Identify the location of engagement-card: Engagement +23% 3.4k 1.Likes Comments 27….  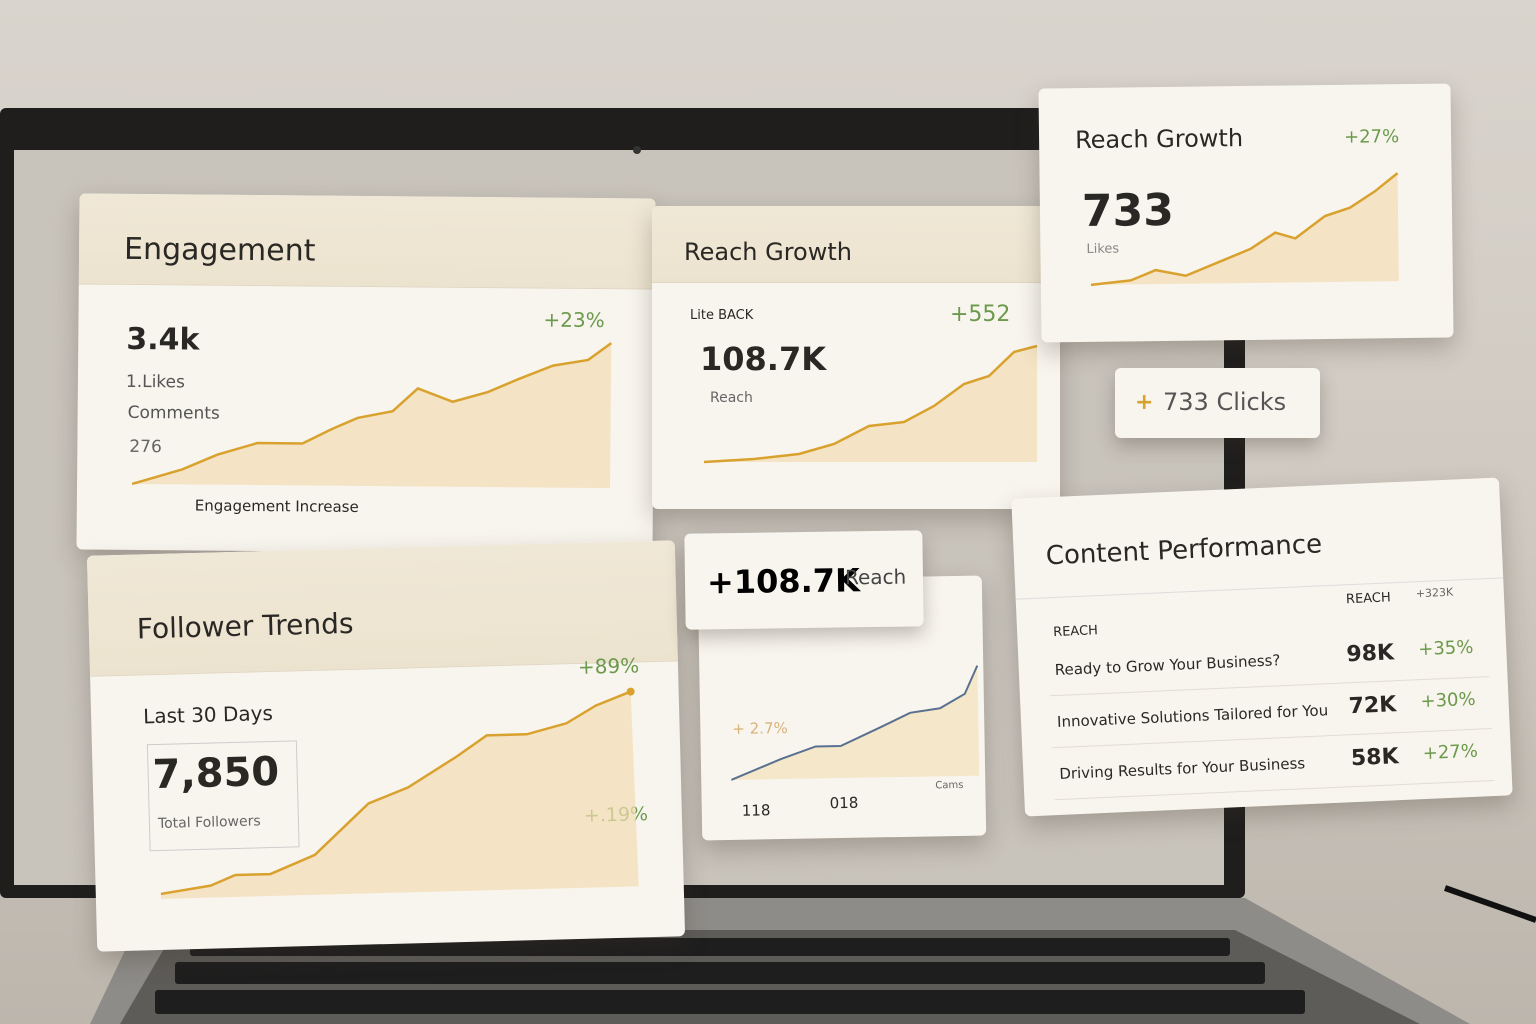
(366, 374).